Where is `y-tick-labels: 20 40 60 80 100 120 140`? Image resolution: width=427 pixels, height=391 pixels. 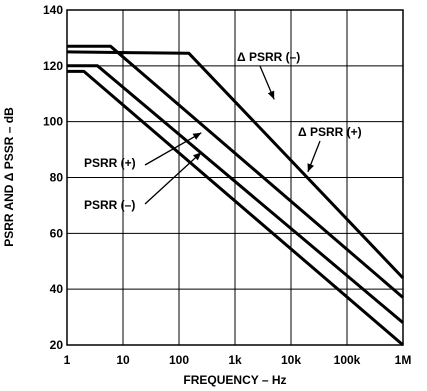
y-tick-labels: 20 40 60 80 100 120 140 is located at coordinates (53, 177).